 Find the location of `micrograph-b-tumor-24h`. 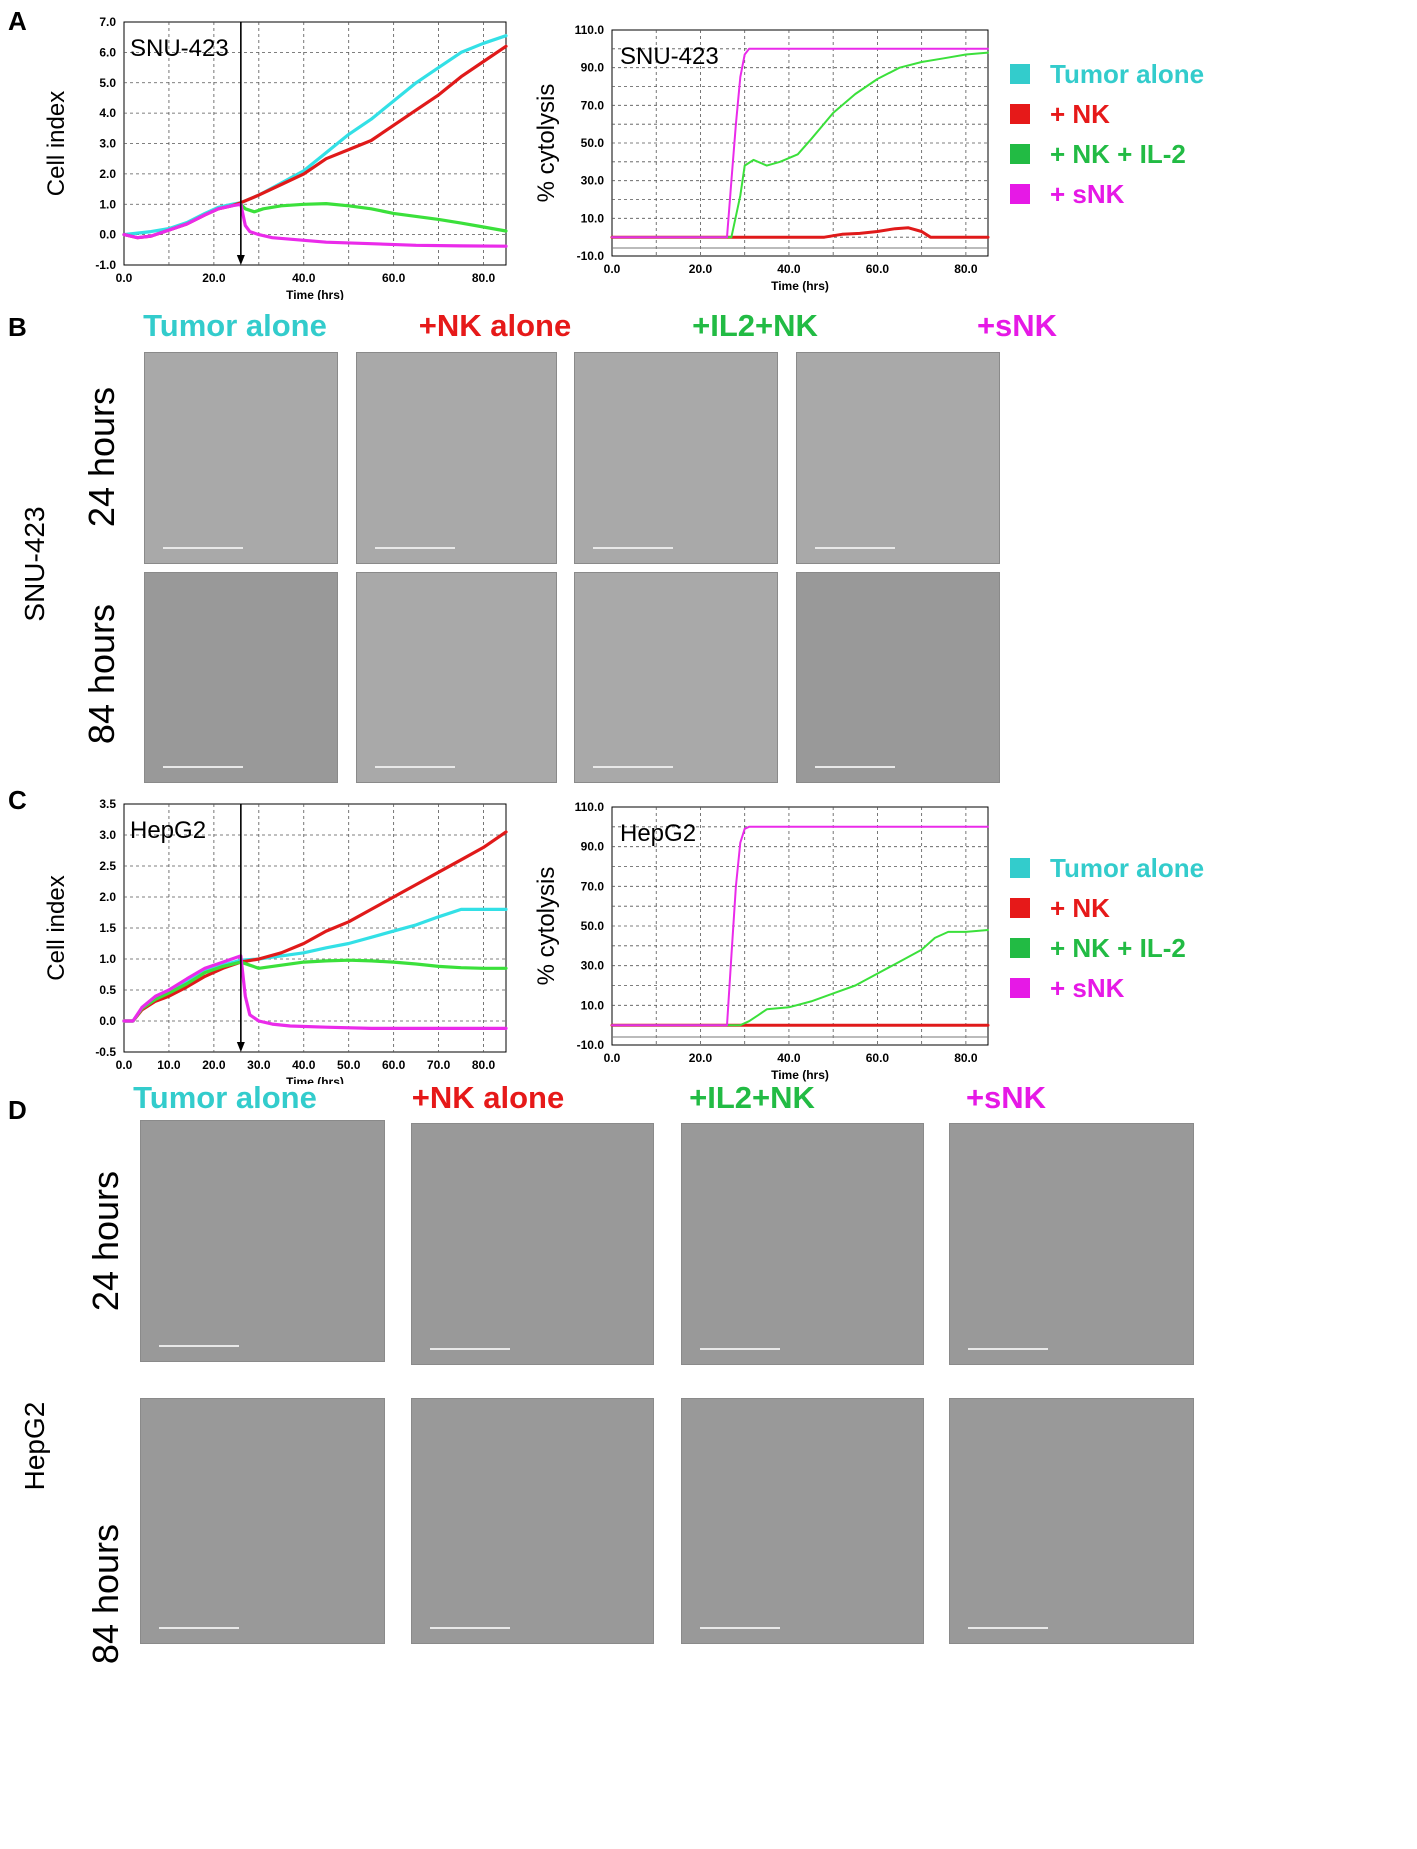

micrograph-b-tumor-24h is located at coordinates (241, 458).